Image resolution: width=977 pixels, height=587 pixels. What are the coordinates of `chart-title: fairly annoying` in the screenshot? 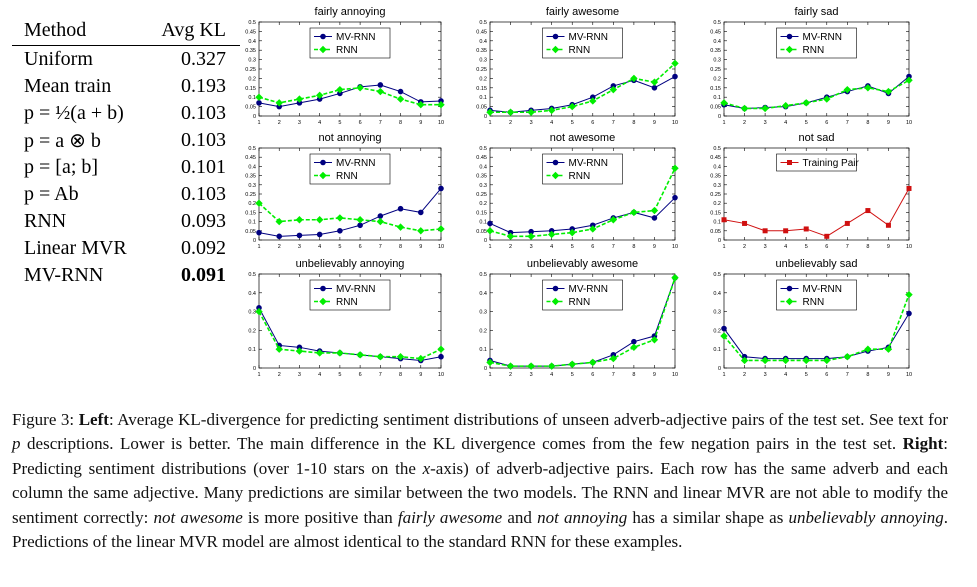 It's located at (350, 12).